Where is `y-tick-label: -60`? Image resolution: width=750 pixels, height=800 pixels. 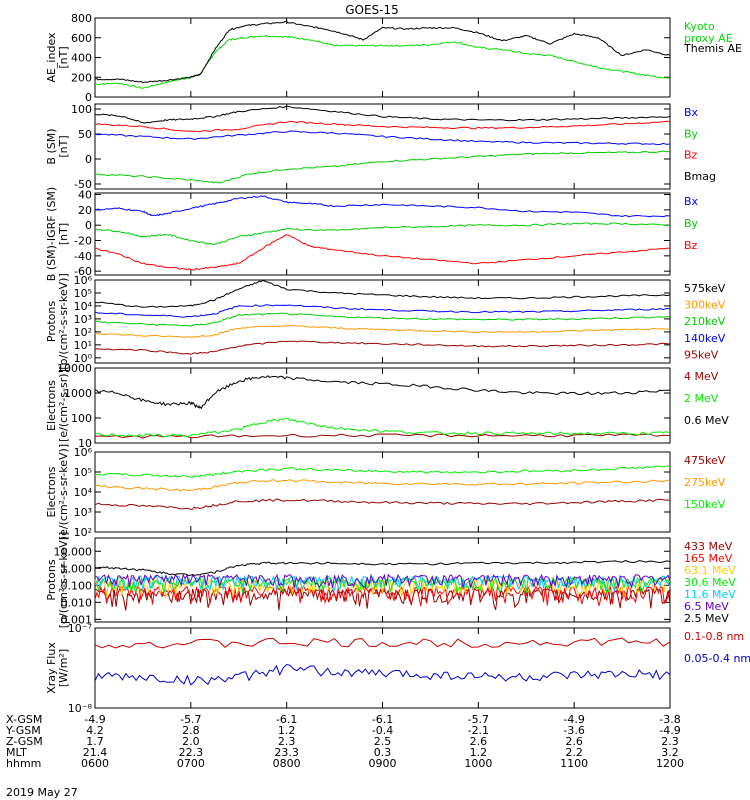
y-tick-label: -60 is located at coordinates (83, 271).